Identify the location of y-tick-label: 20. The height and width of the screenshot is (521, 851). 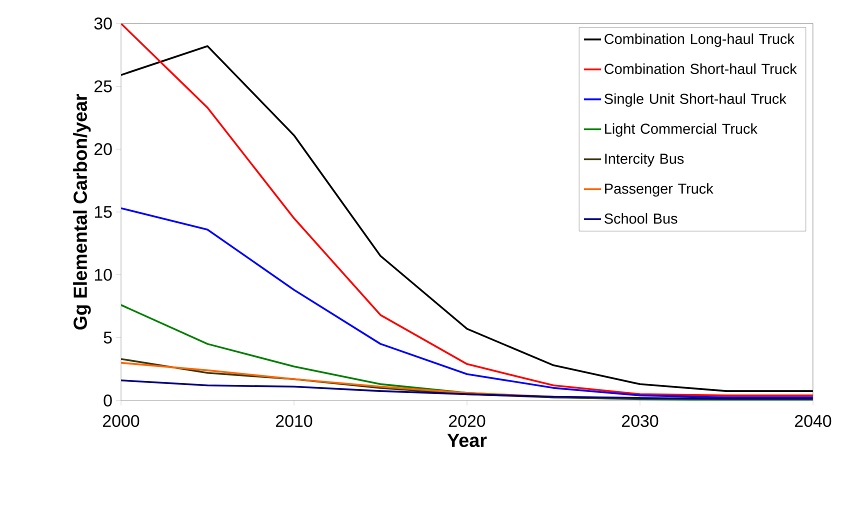
(103, 149).